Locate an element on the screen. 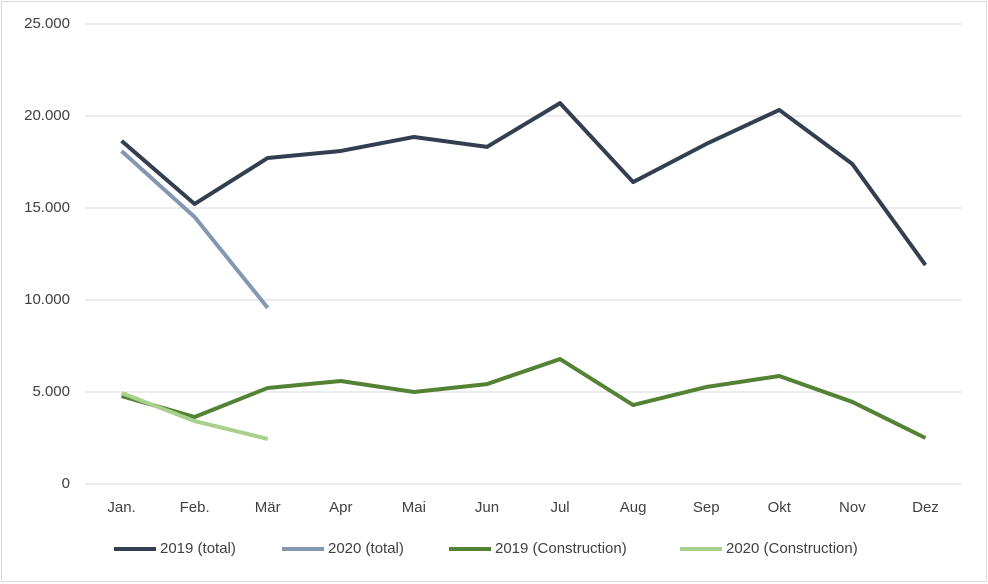 The width and height of the screenshot is (988, 584). x-tick-label: Feb. is located at coordinates (195, 507).